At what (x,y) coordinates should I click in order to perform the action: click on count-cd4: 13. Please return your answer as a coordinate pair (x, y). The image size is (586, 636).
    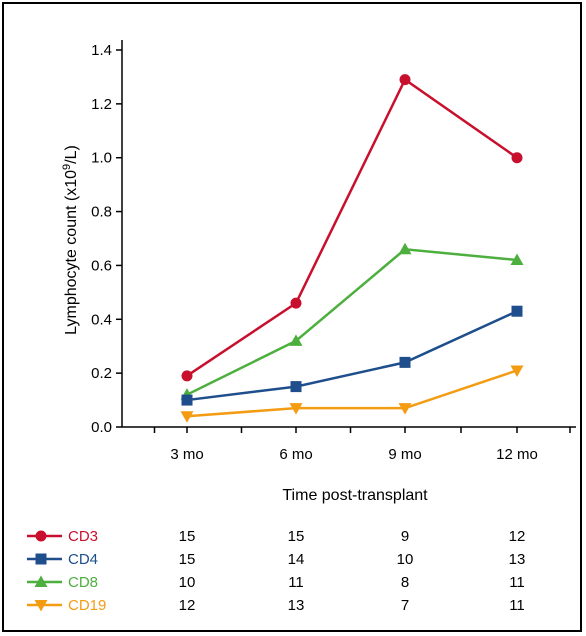
    Looking at the image, I should click on (517, 559).